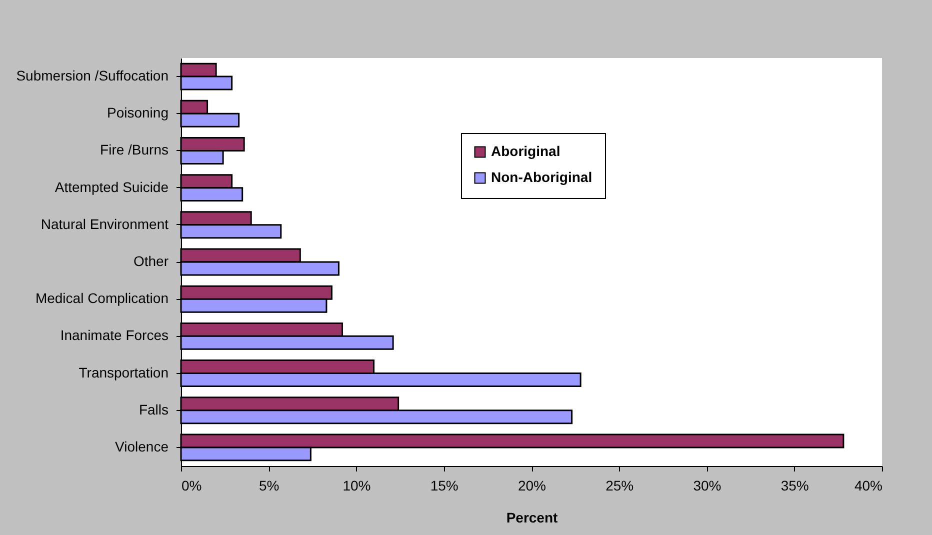  What do you see at coordinates (111, 186) in the screenshot?
I see `y-tick-label: Attempted Suicide` at bounding box center [111, 186].